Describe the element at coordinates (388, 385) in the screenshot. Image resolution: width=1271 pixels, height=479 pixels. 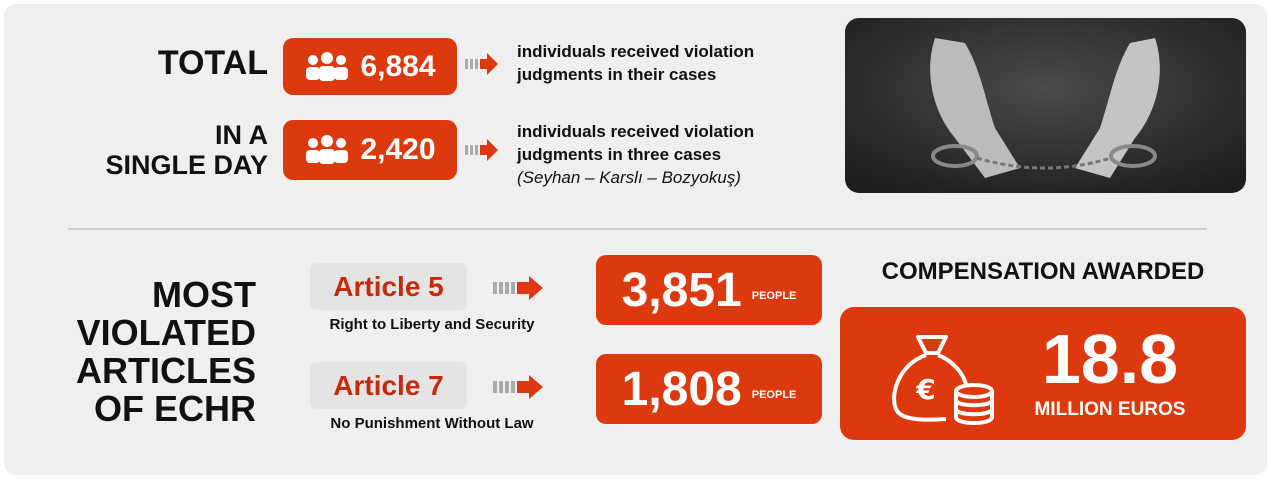
I see `article-name: Article 7` at that location.